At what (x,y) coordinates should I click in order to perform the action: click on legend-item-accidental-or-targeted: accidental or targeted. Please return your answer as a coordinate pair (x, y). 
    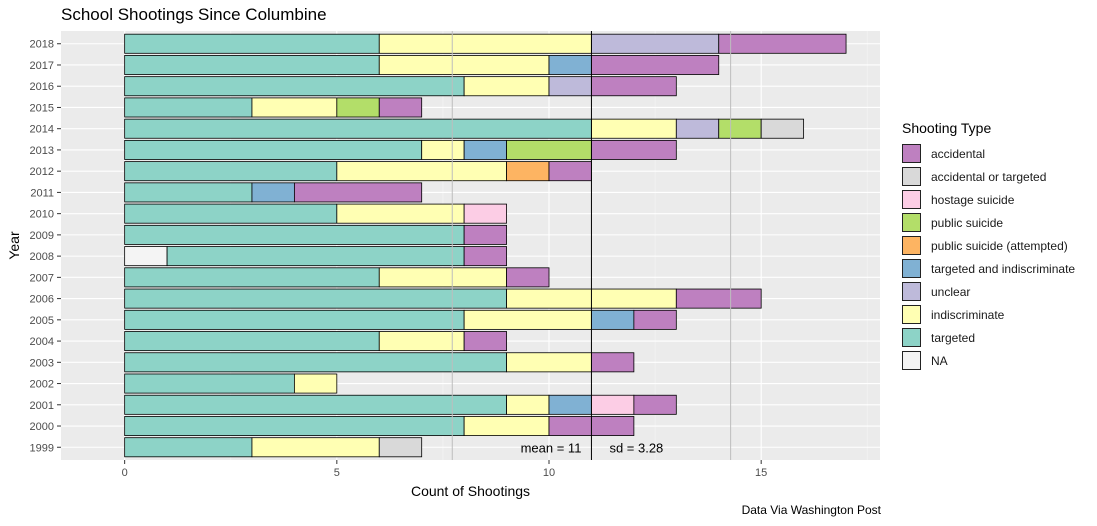
    Looking at the image, I should click on (988, 176).